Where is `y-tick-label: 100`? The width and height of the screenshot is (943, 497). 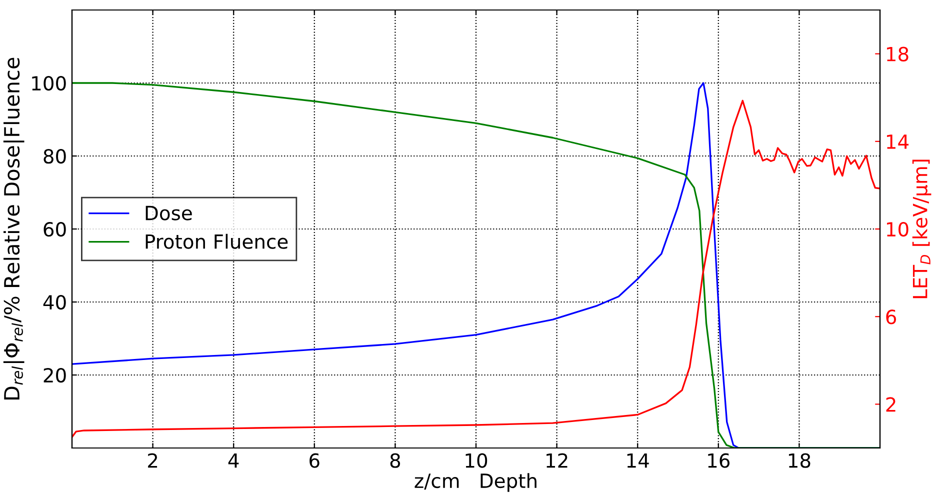 y-tick-label: 100 is located at coordinates (49, 83).